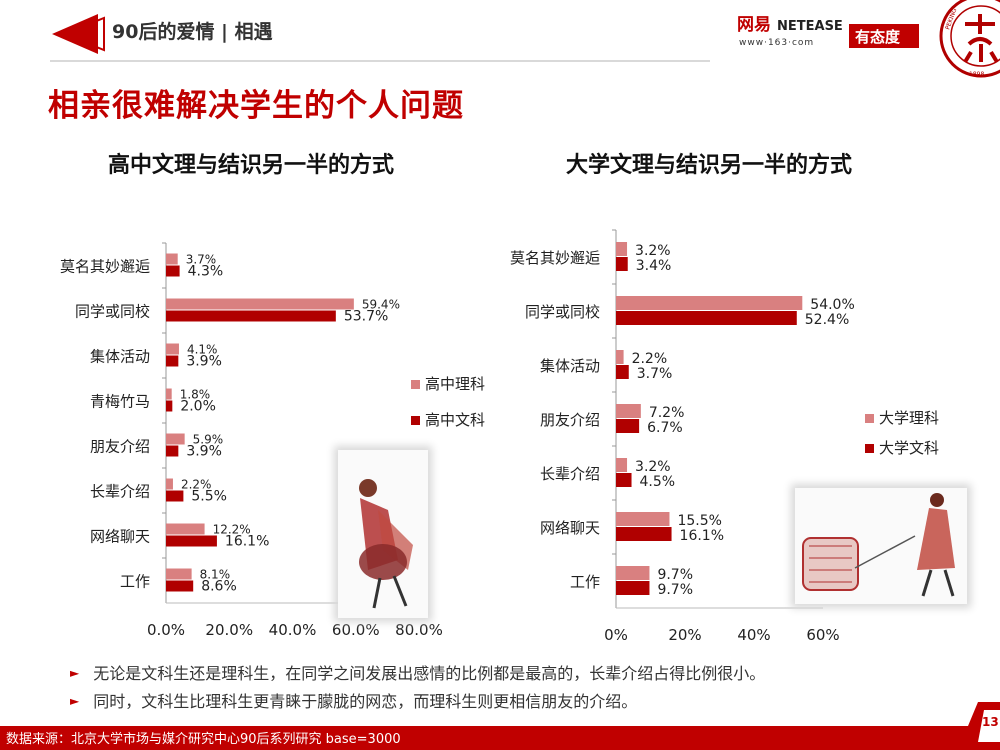  I want to click on bullet-text: 同时，文科生比理科生更青睐于朦胧的网恋，而理科生则更相信朋友的介绍。, so click(365, 701).